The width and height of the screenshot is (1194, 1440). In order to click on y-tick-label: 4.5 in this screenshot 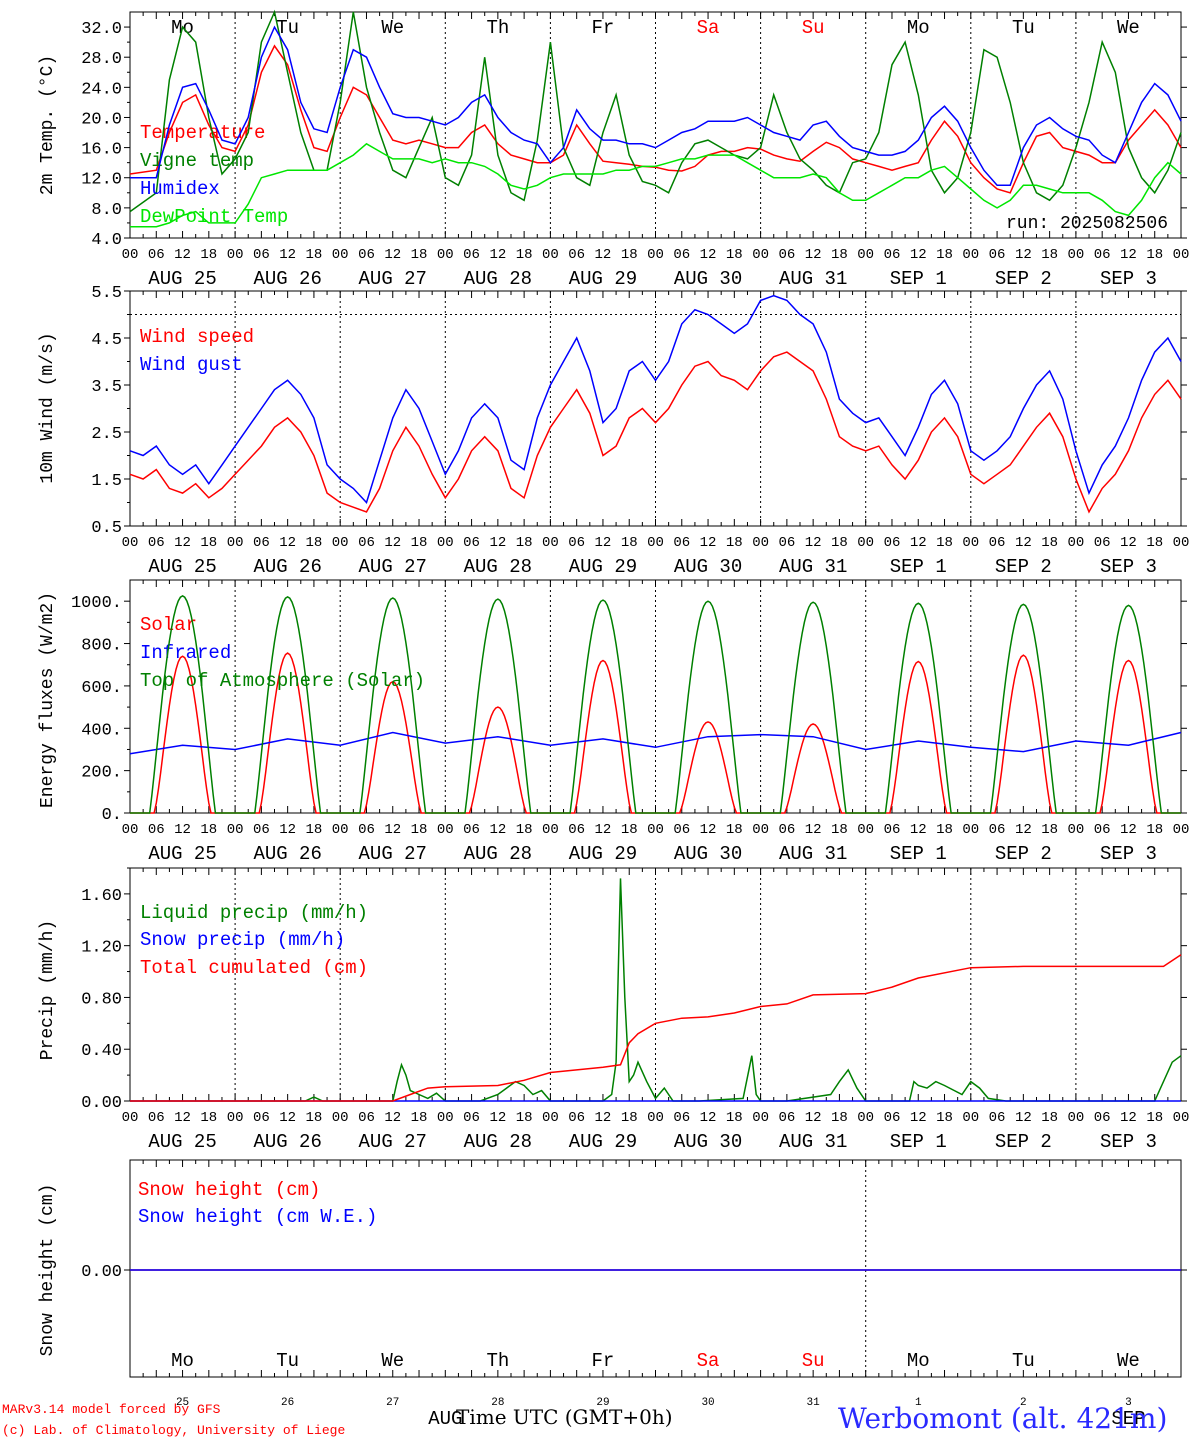, I will do `click(106, 340)`.